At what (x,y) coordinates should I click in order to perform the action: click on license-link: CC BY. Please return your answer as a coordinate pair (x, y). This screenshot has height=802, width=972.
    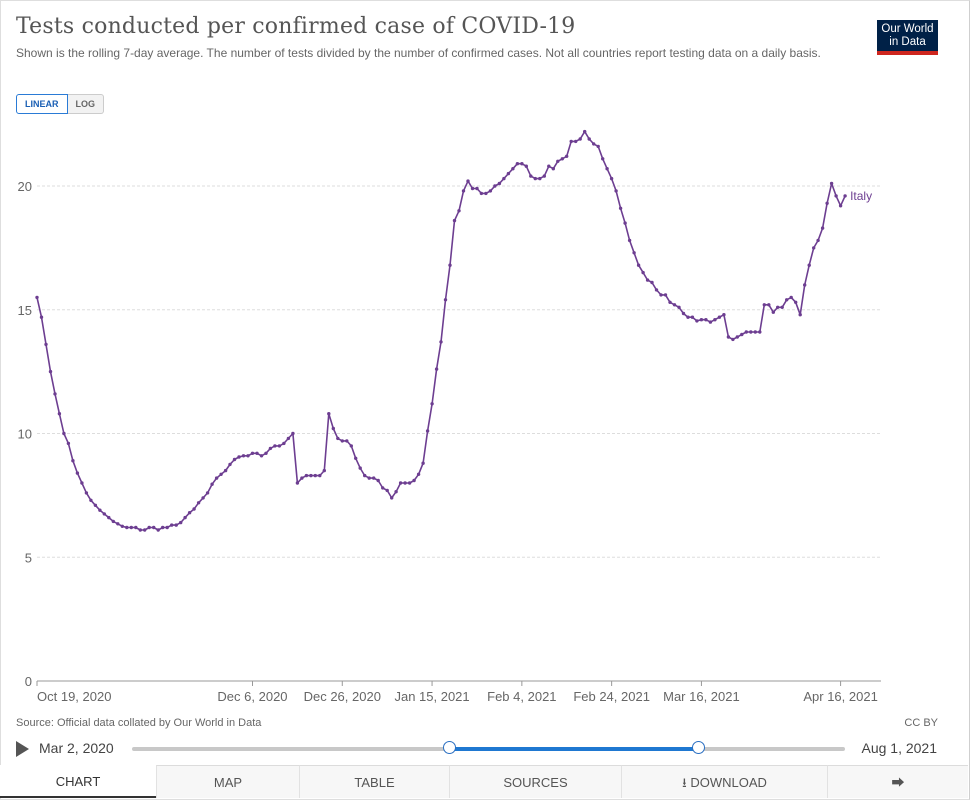
    Looking at the image, I should click on (921, 723).